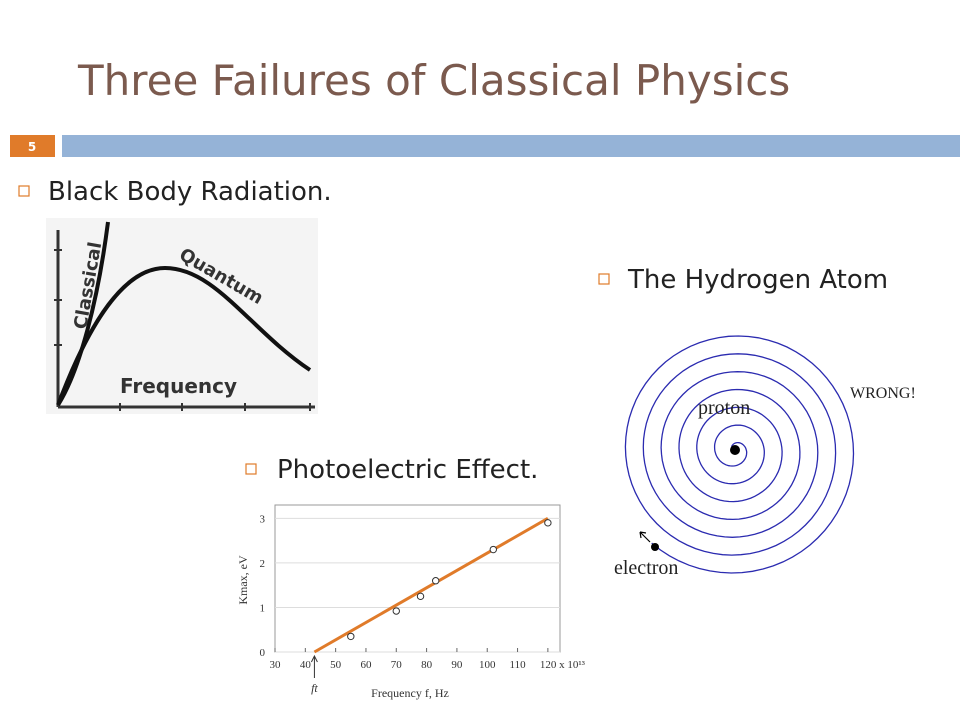 The height and width of the screenshot is (720, 960). Describe the element at coordinates (724, 408) in the screenshot. I see `label: proton` at that location.